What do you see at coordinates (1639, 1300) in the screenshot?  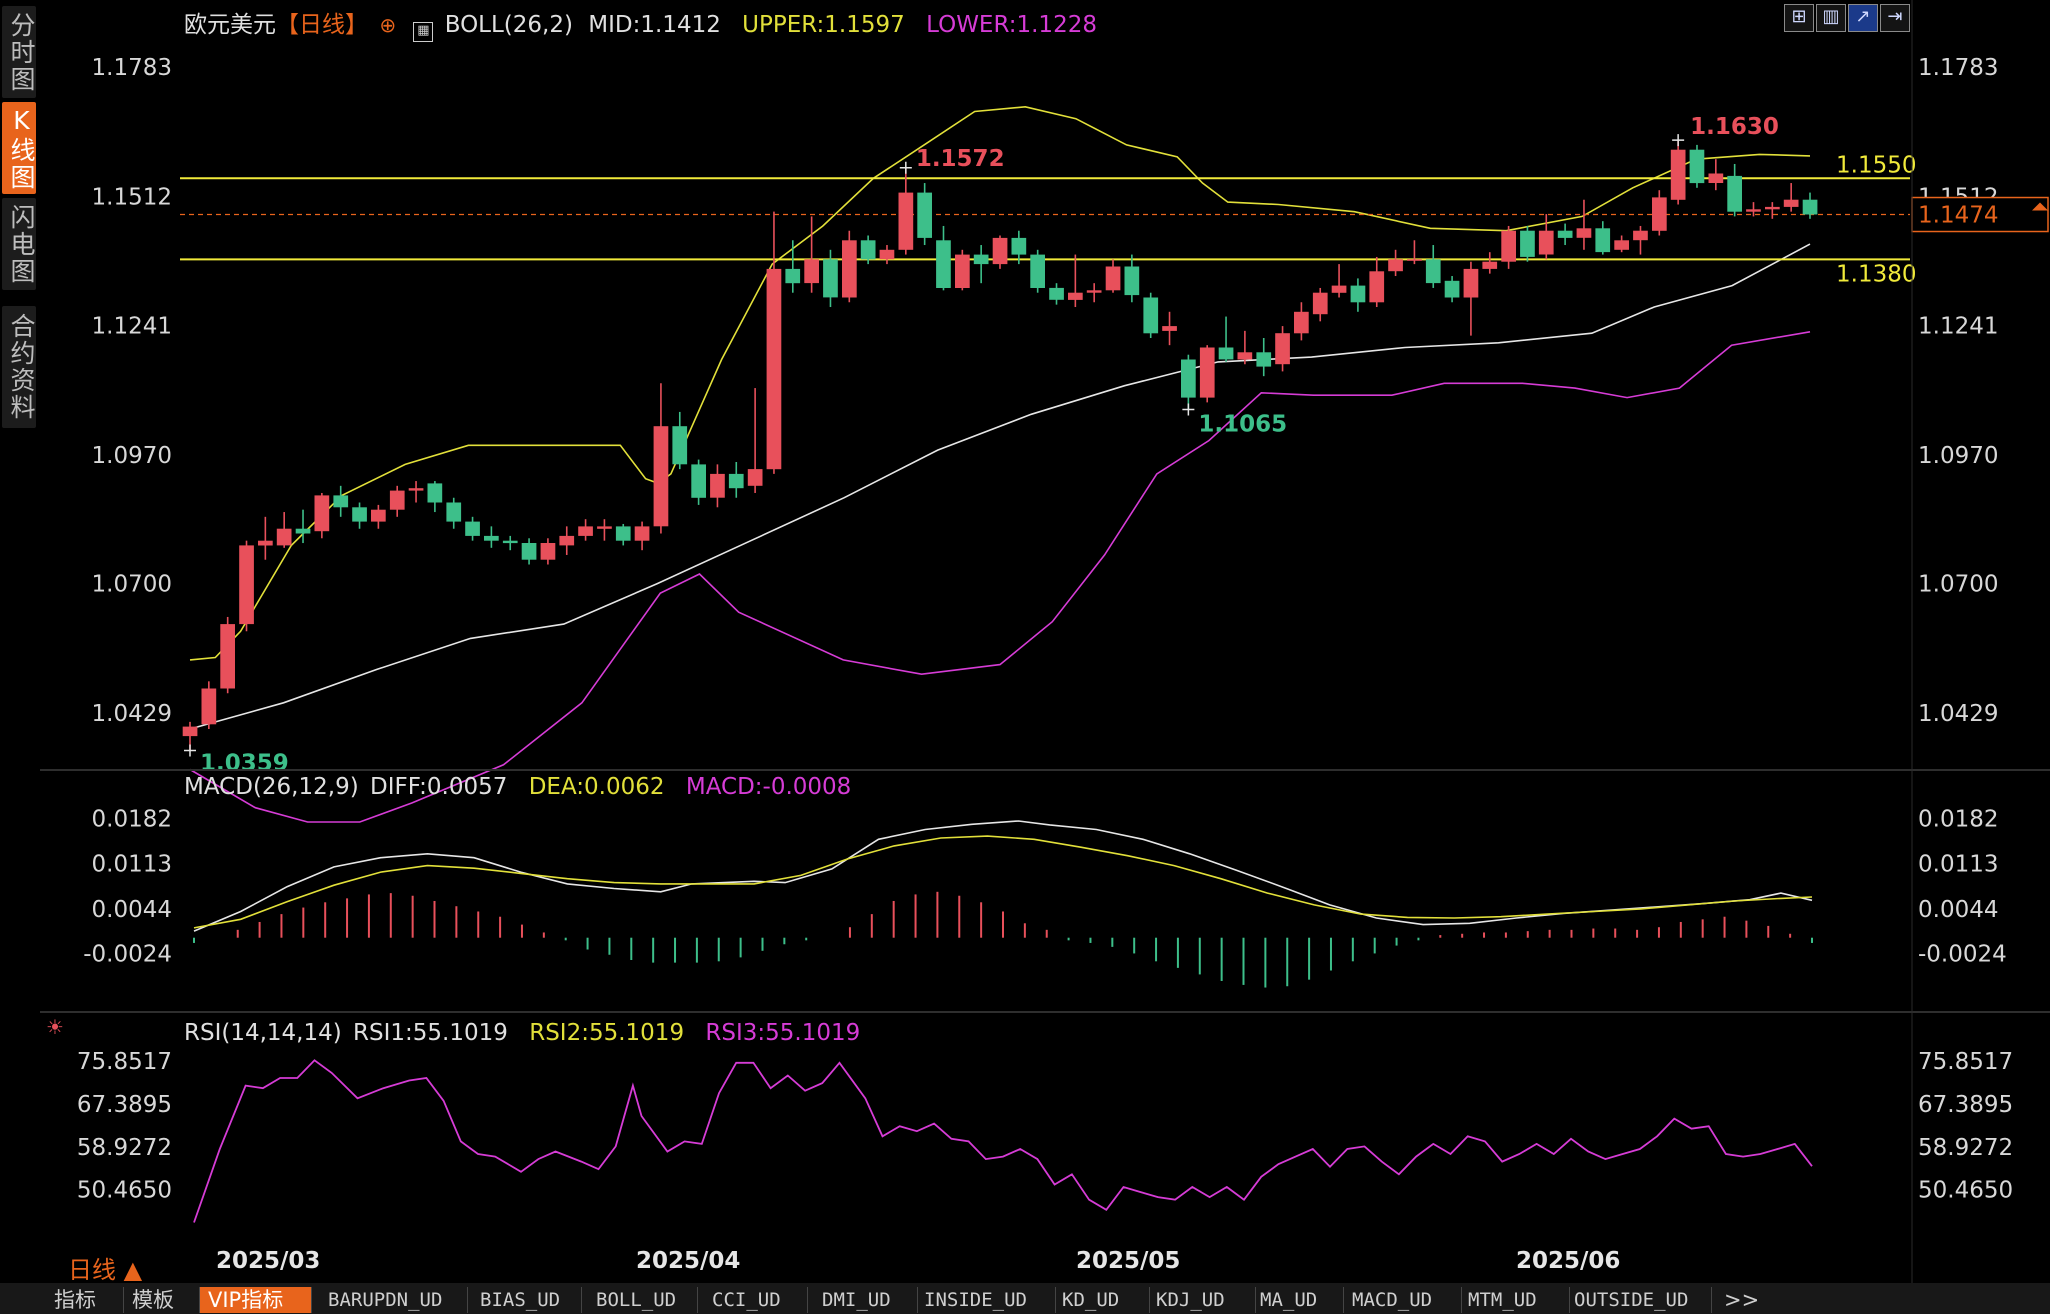 I see `tab-outside: OUTSIDE_UD` at bounding box center [1639, 1300].